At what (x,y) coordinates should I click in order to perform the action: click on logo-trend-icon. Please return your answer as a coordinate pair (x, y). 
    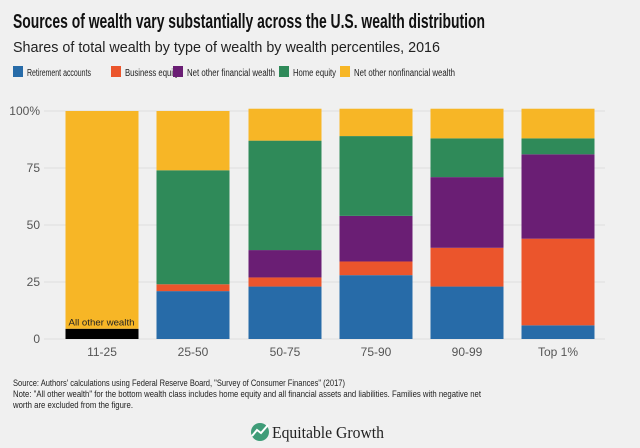
    Looking at the image, I should click on (260, 430).